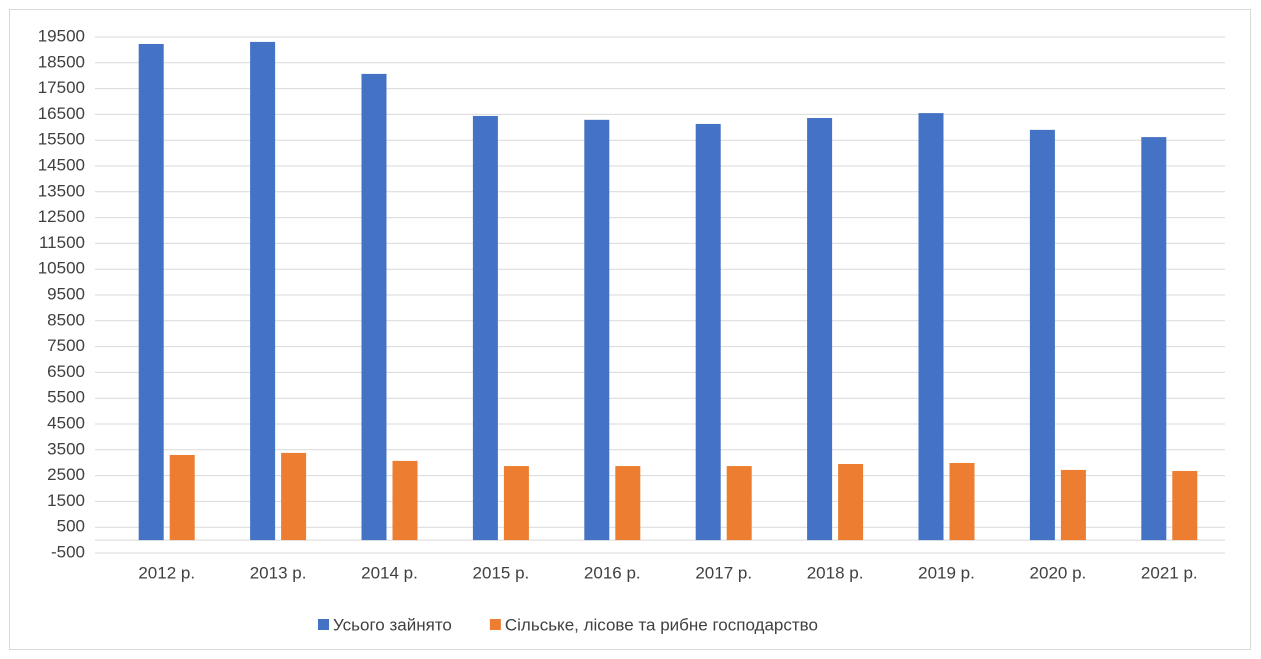  I want to click on y-tick-label: 3500, so click(66, 448).